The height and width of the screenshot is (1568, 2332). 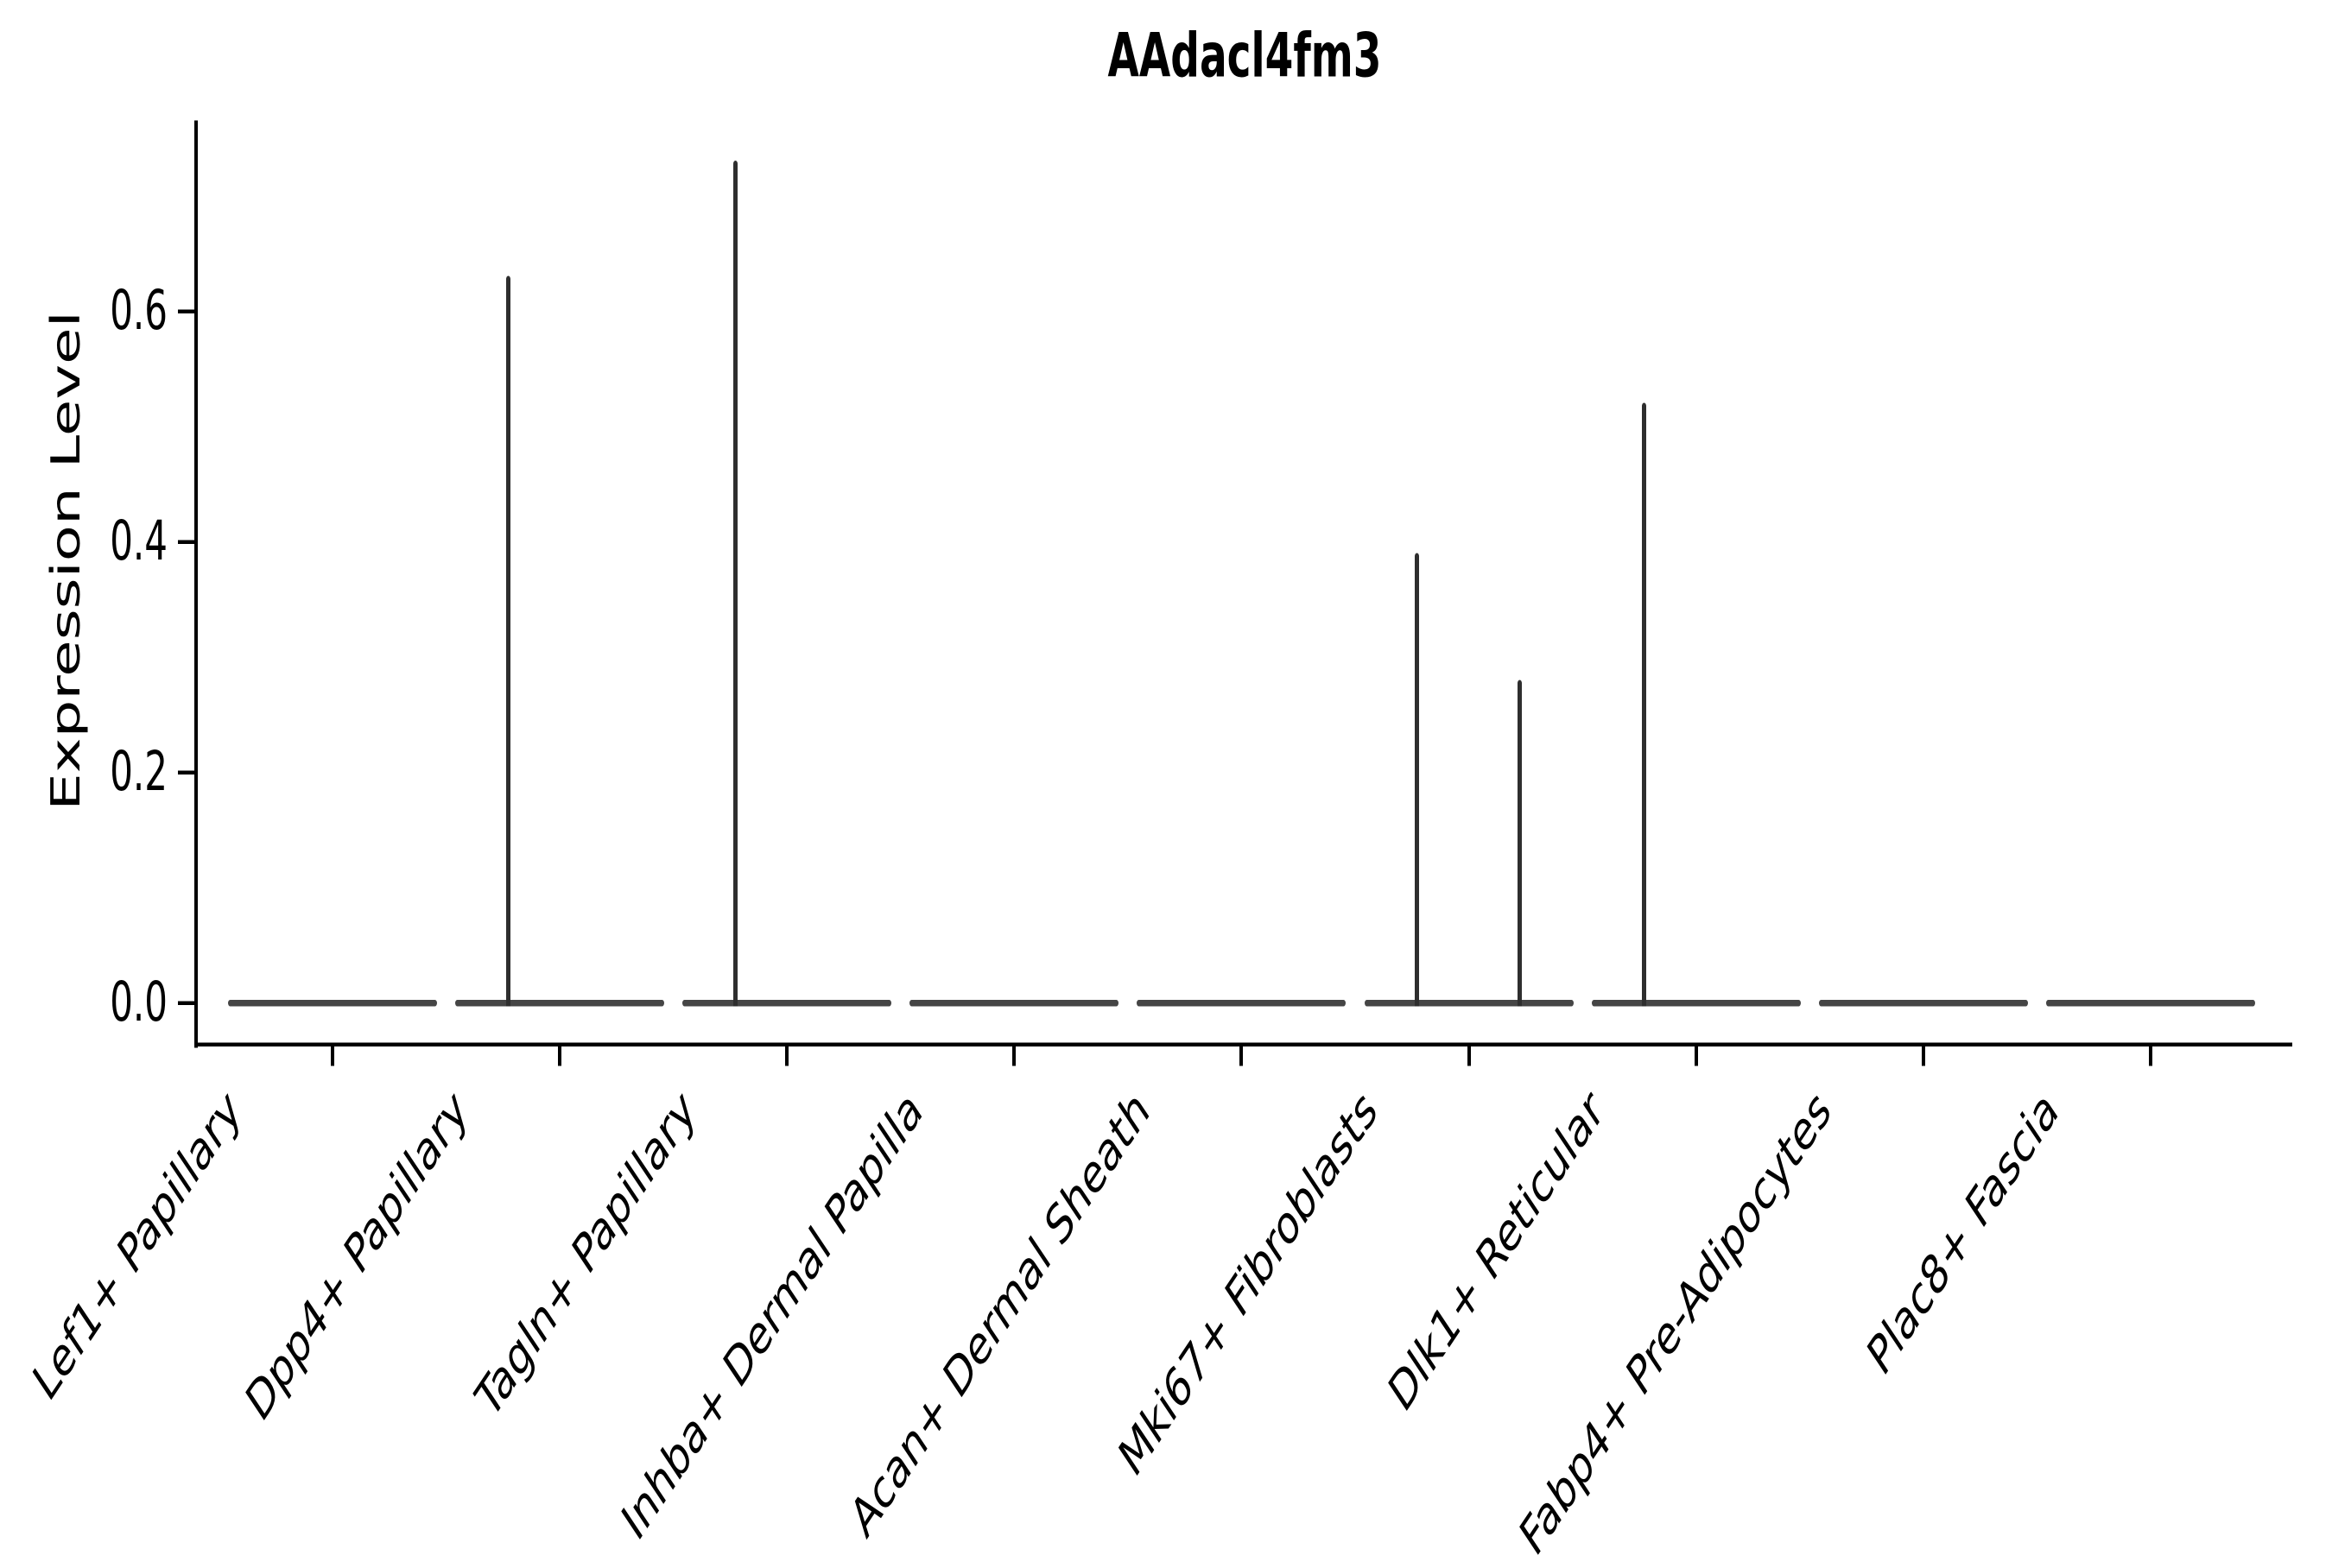 I want to click on x-axis-spine, so click(x=1243, y=1044).